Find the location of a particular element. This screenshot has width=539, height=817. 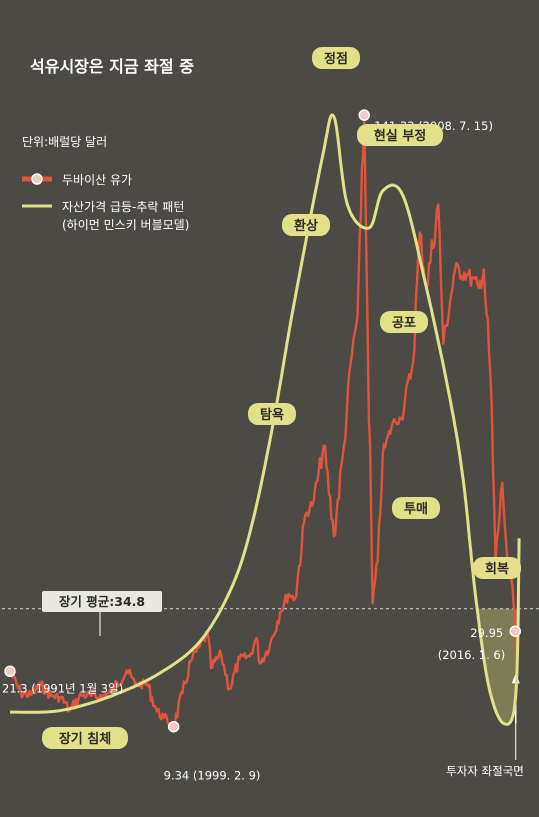

average-callout-box is located at coordinates (102, 601).